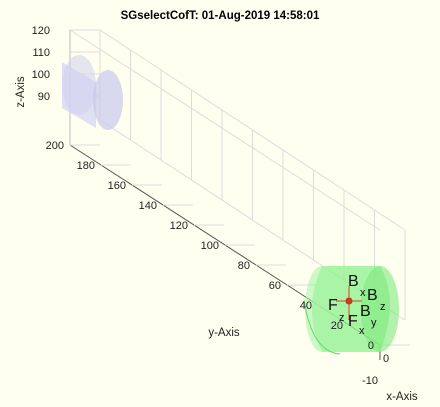 Image resolution: width=440 pixels, height=407 pixels. What do you see at coordinates (179, 226) in the screenshot?
I see `y-tick-label: 120` at bounding box center [179, 226].